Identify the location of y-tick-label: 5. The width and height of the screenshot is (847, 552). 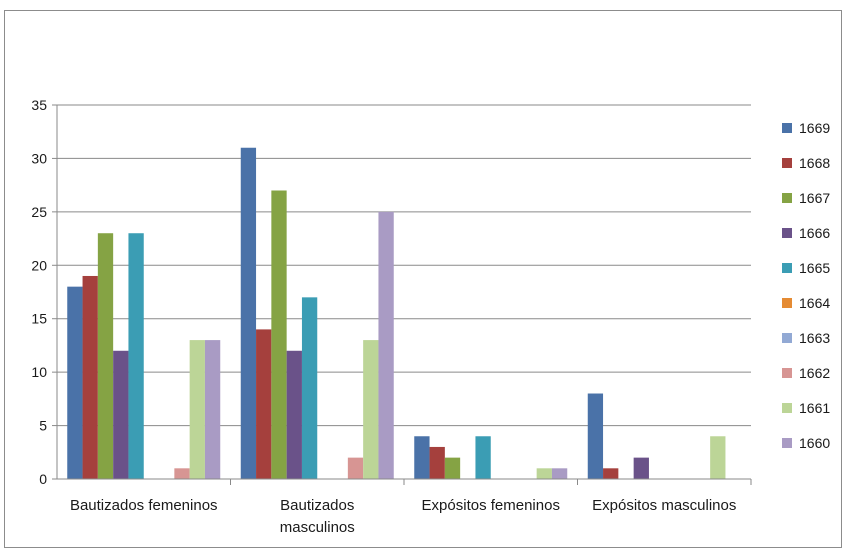
(43, 426).